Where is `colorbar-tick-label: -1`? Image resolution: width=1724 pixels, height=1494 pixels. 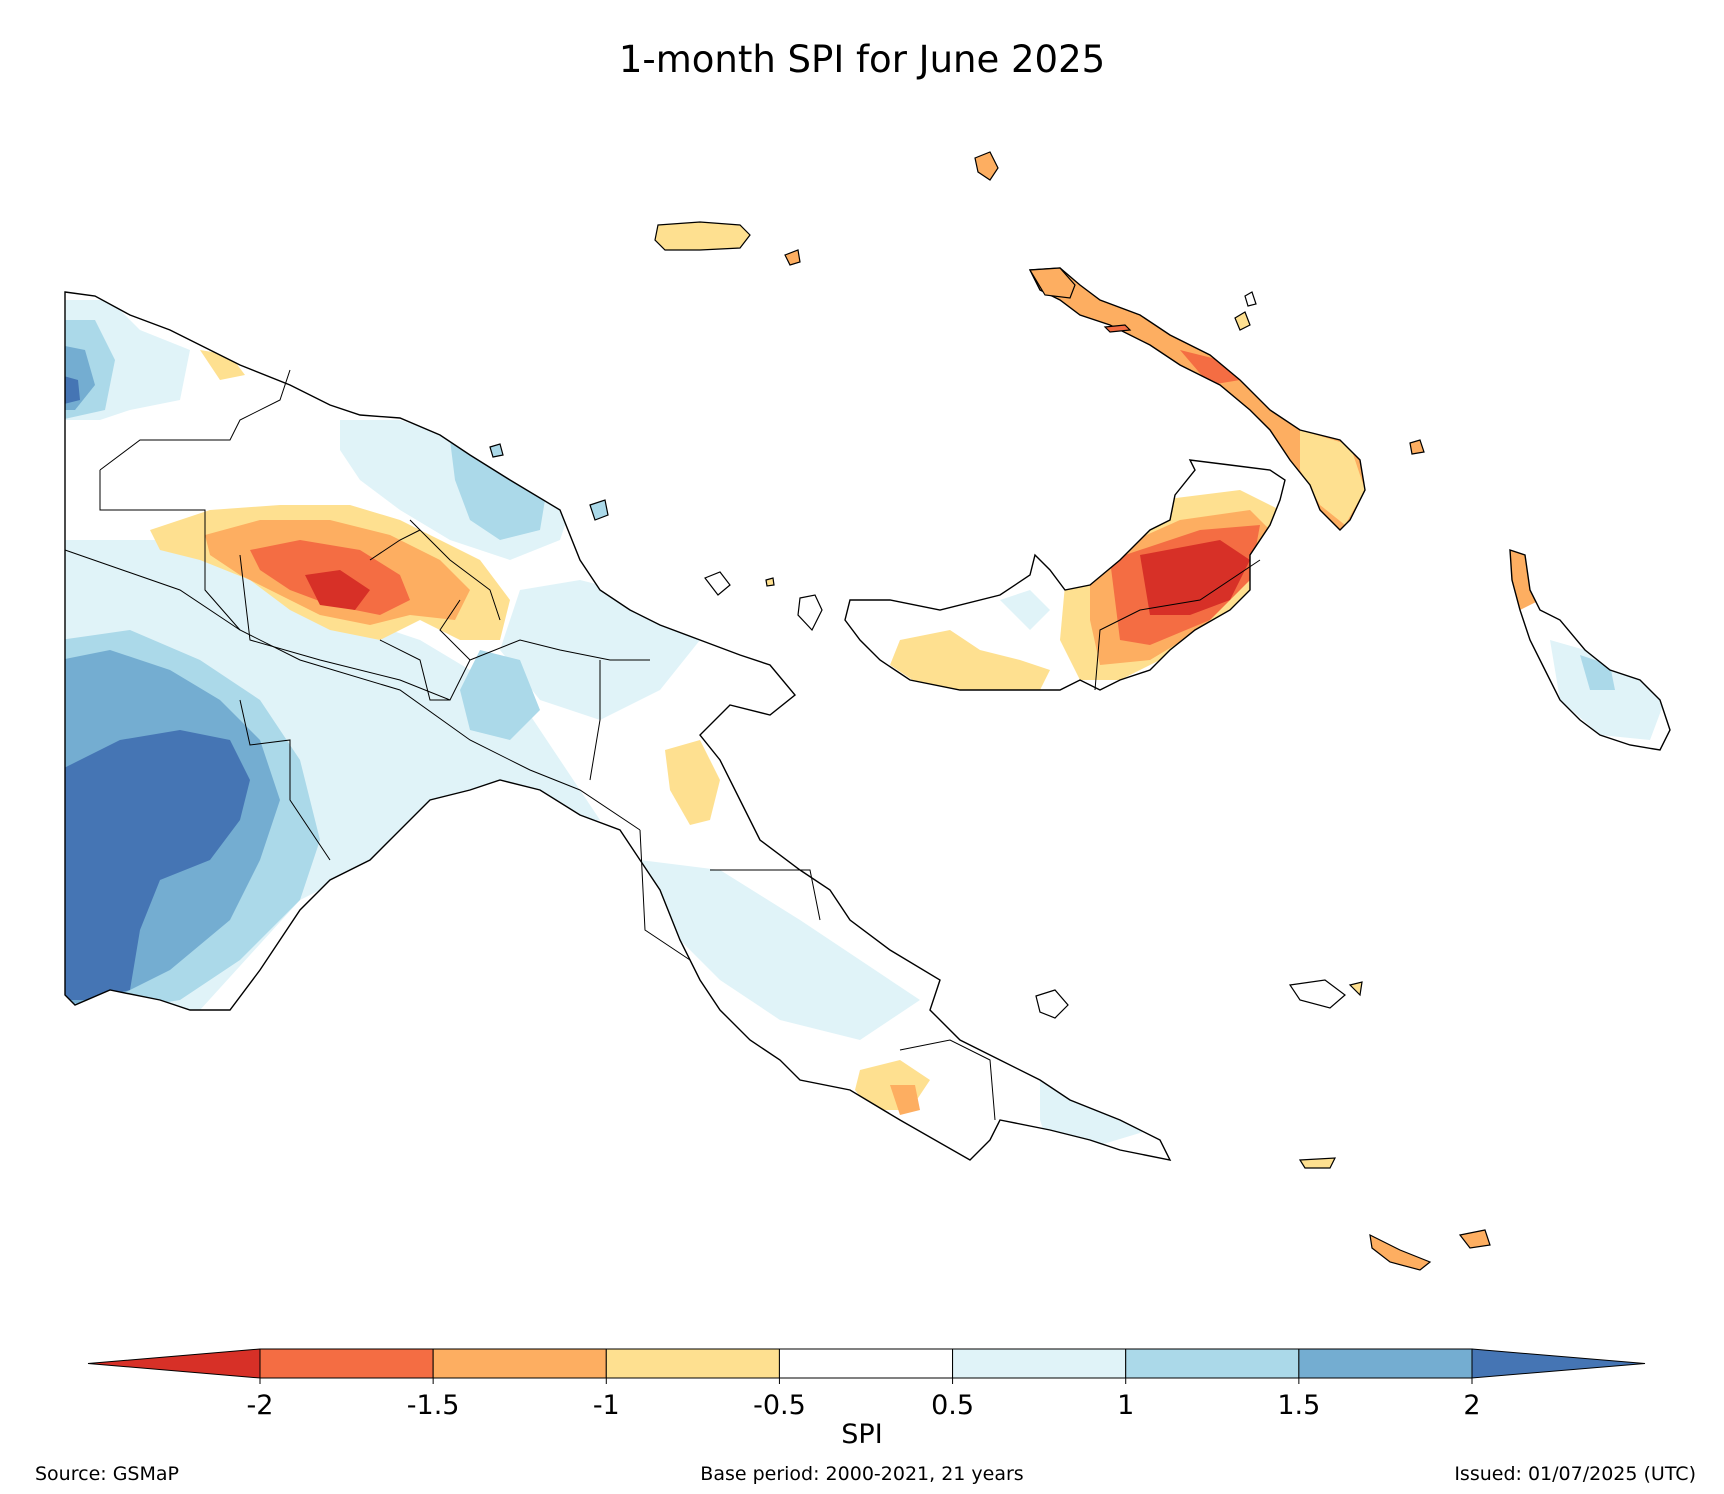
colorbar-tick-label: -1 is located at coordinates (606, 1405).